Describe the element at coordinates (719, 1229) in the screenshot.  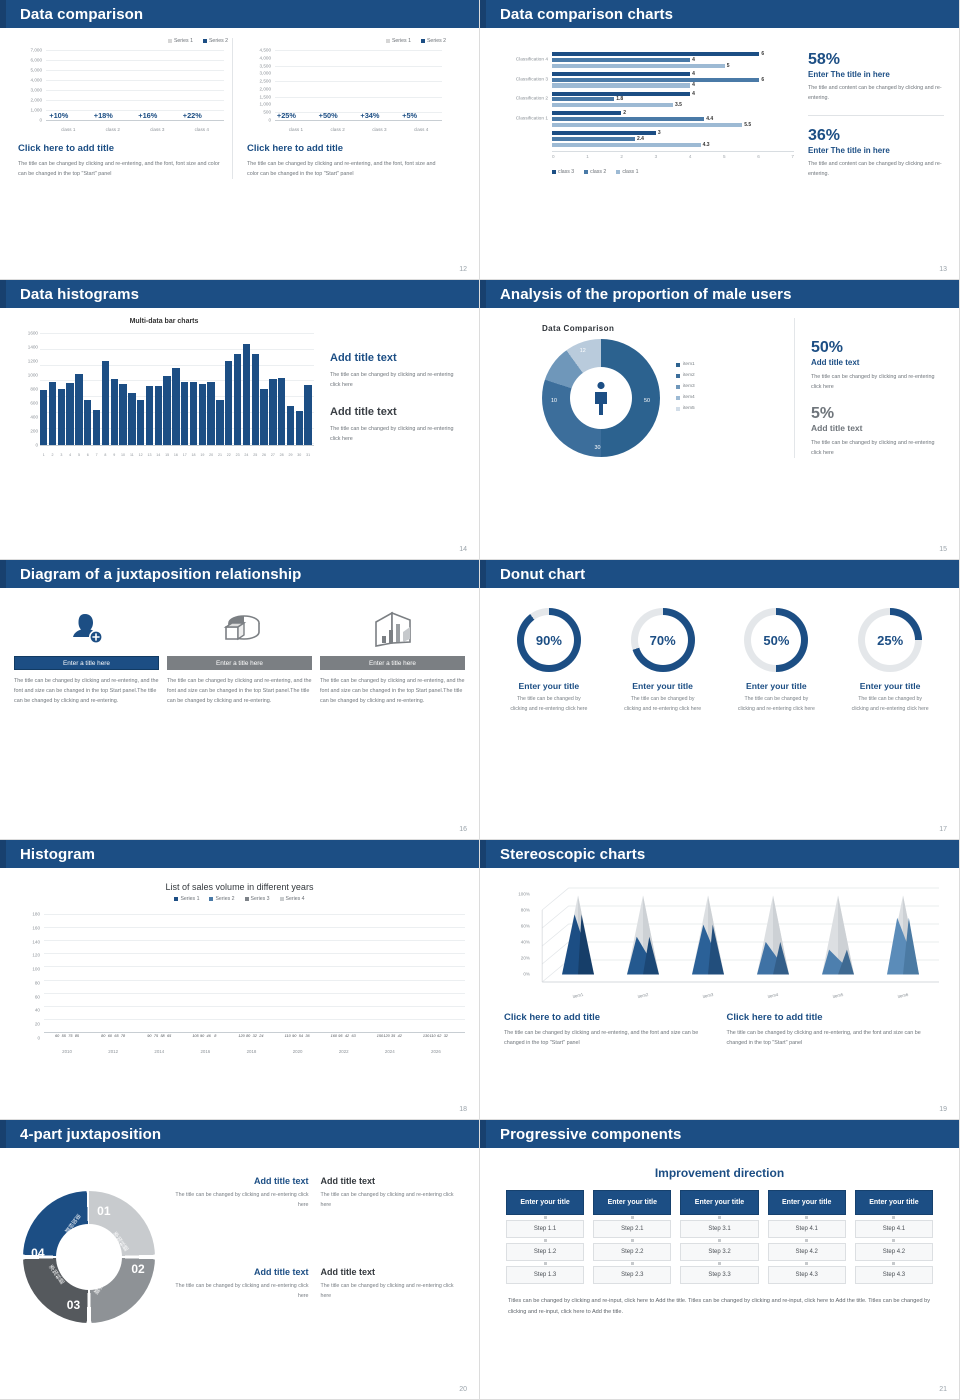
I see `step-cell: Step 3.1` at that location.